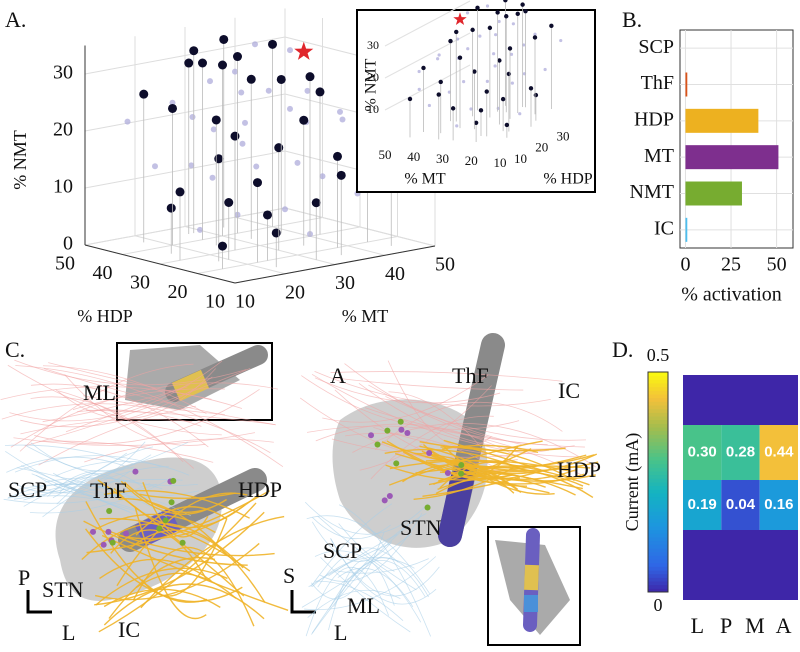 The width and height of the screenshot is (800, 652). Describe the element at coordinates (103, 273) in the screenshot. I see `y-tick-label: 40` at that location.